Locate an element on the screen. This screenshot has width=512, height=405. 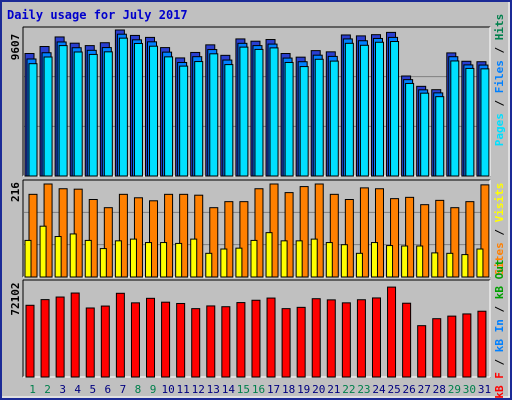
legend-entry-3-0: kB F is located at coordinates (499, 385).